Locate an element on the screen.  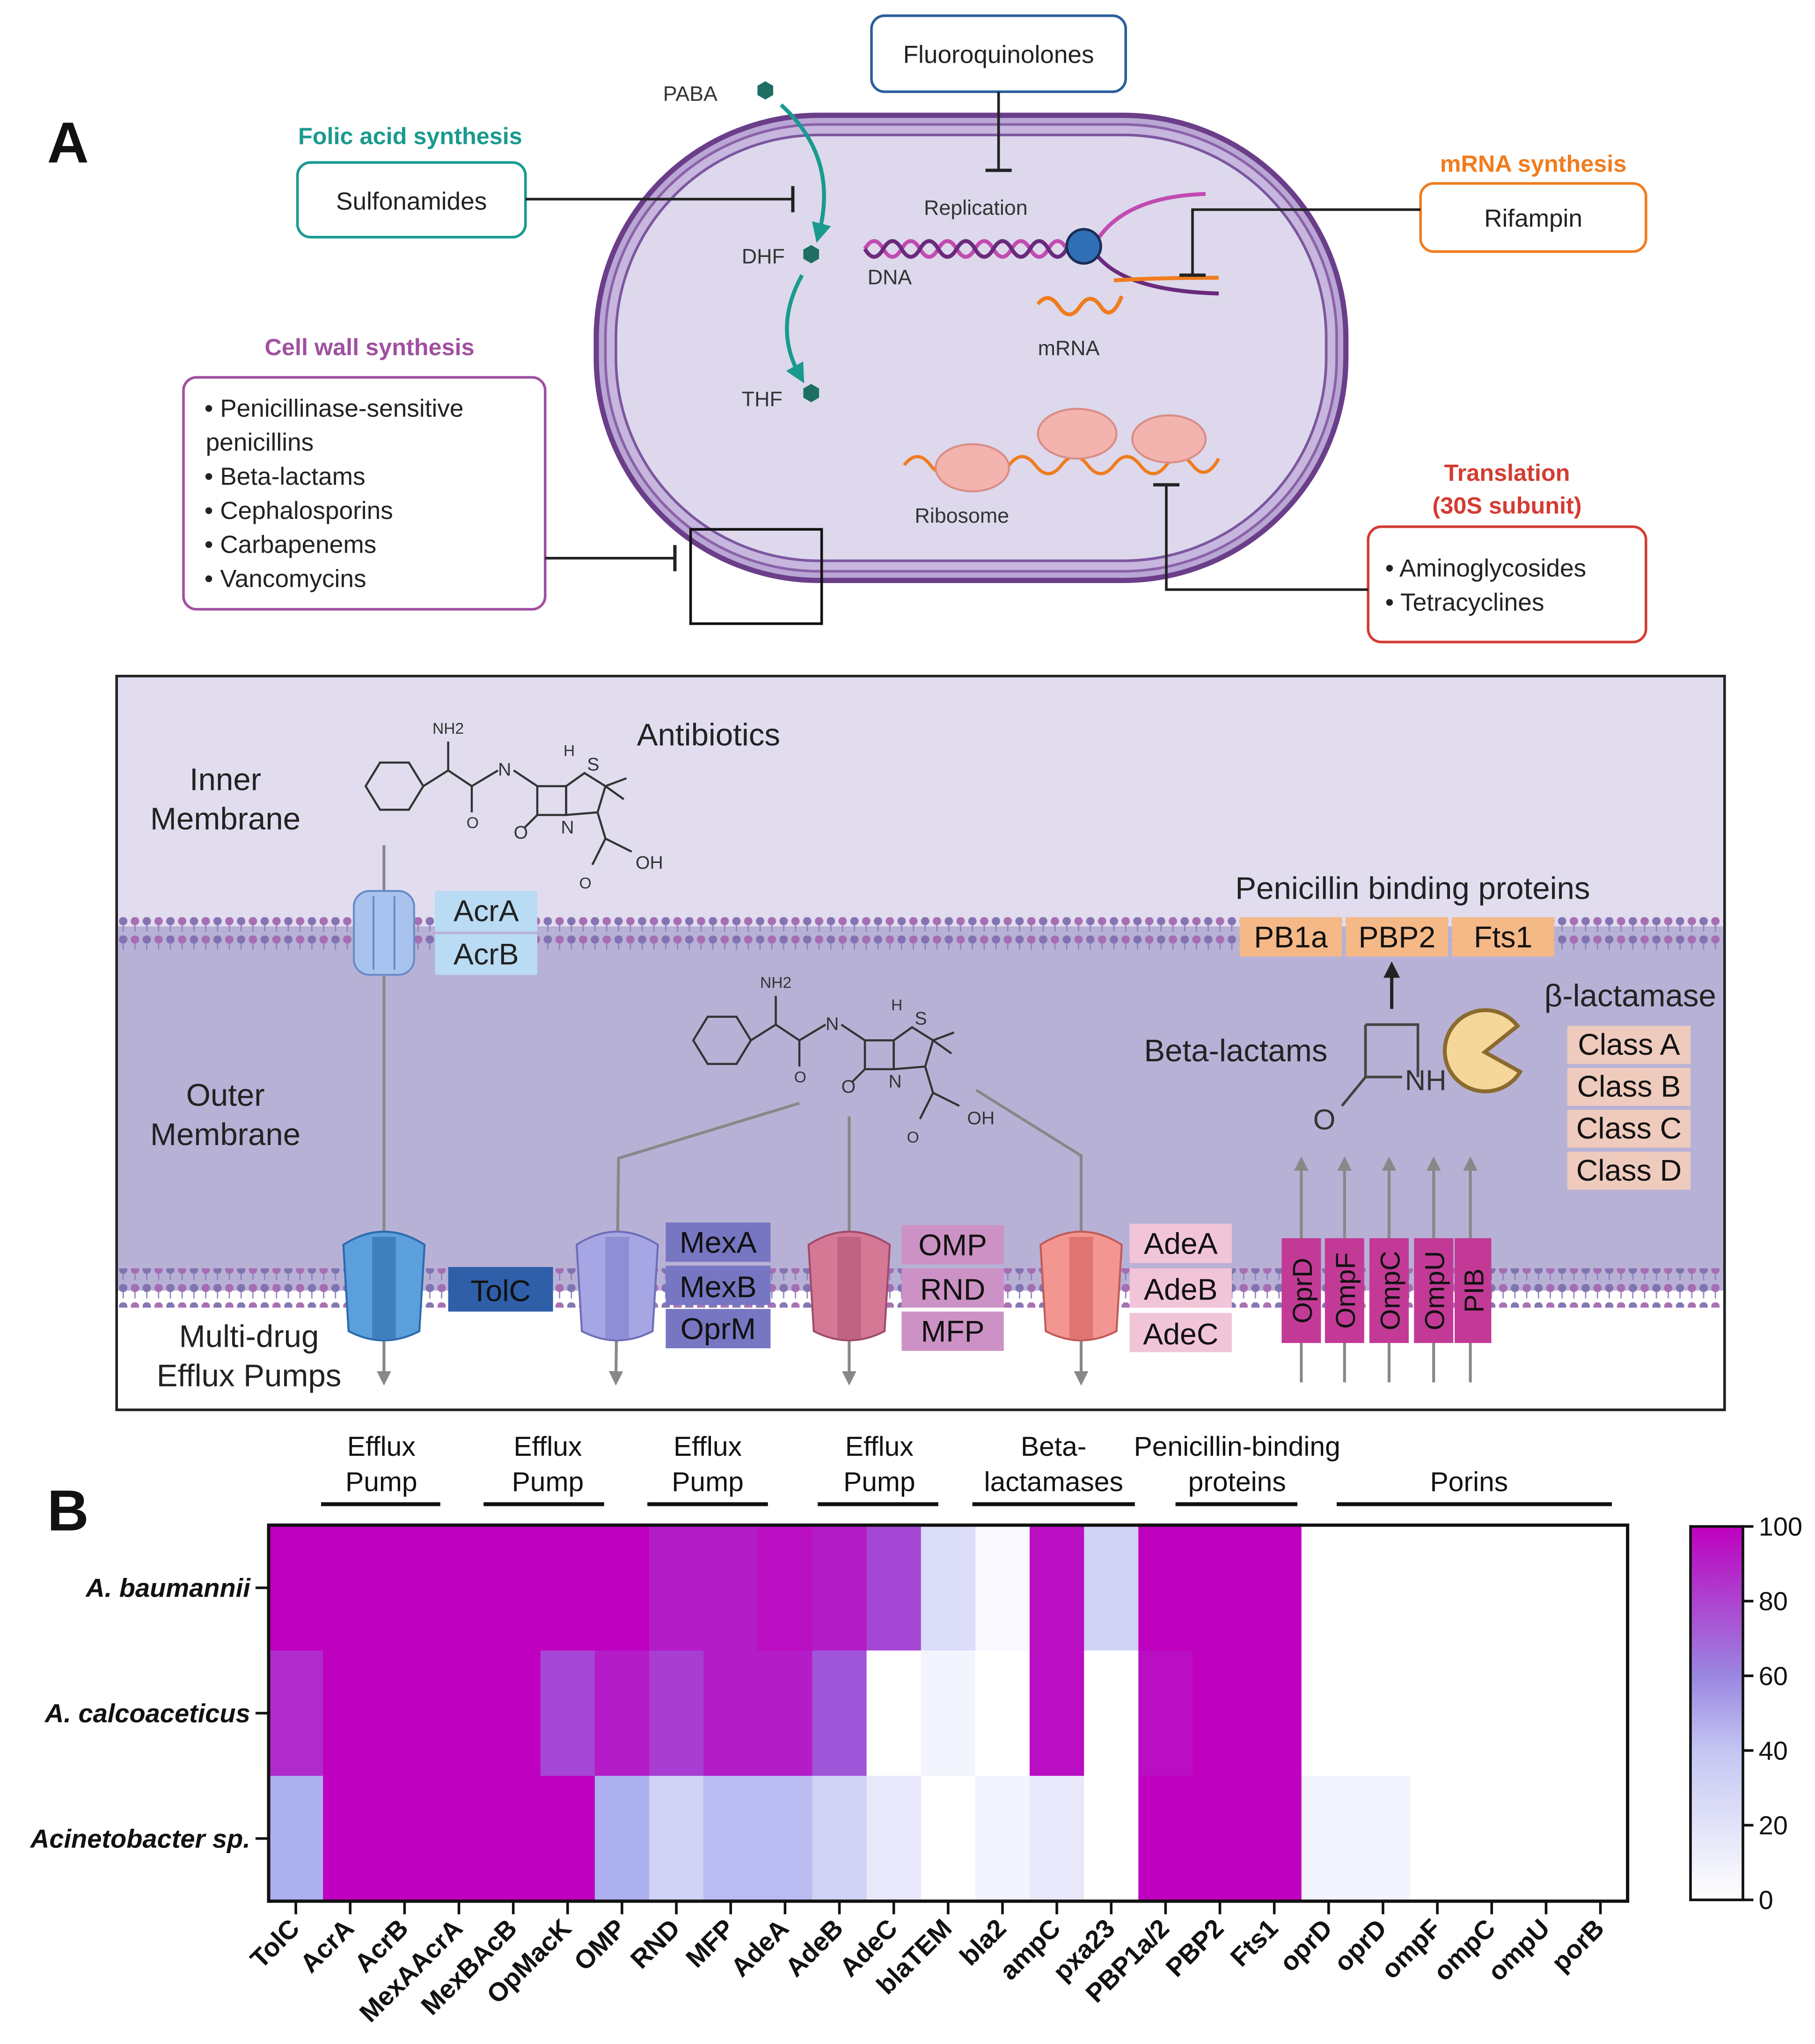
heatmap-column-label: ompU is located at coordinates (1518, 1949).